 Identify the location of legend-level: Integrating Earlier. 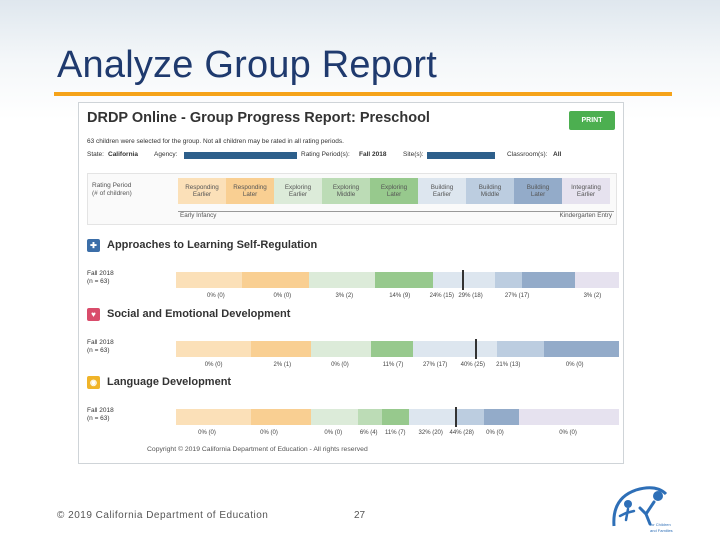
(586, 191).